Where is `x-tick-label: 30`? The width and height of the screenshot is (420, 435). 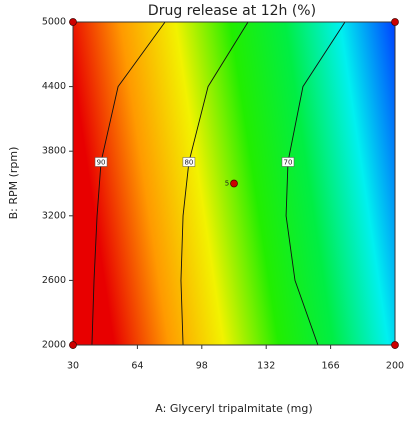 x-tick-label: 30 is located at coordinates (73, 366).